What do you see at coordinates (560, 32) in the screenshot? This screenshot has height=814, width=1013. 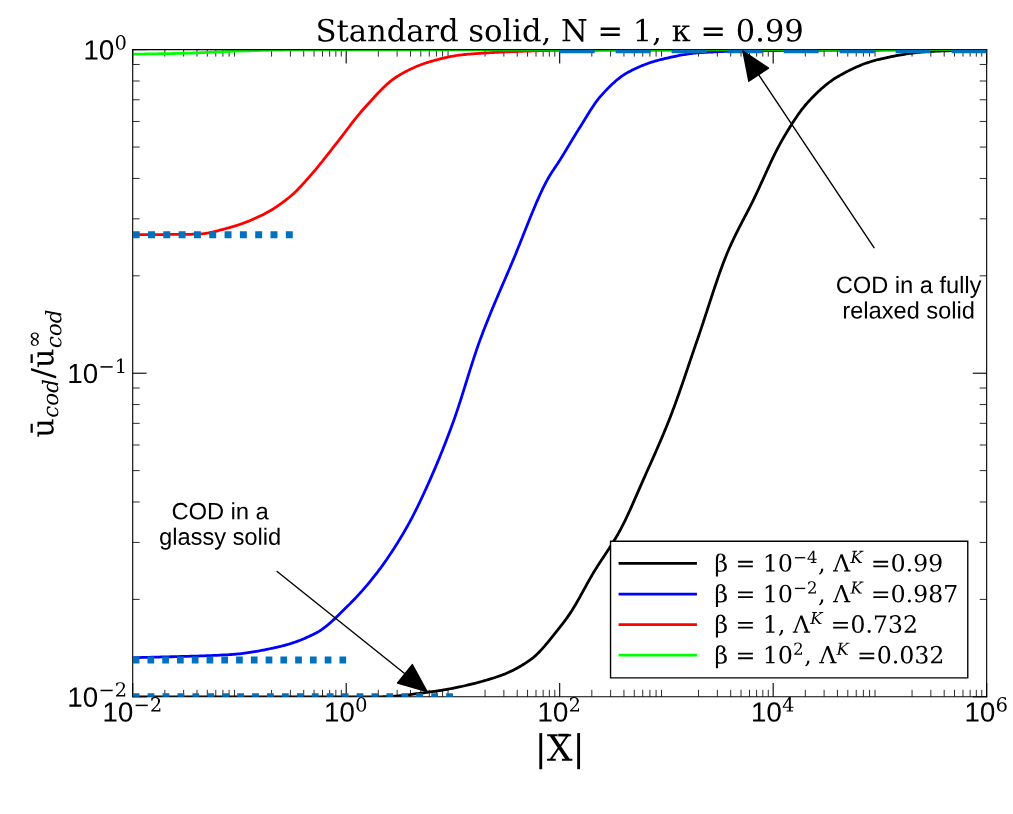 I see `chart-title: Standard solid, N = 1, κ = 0.99` at bounding box center [560, 32].